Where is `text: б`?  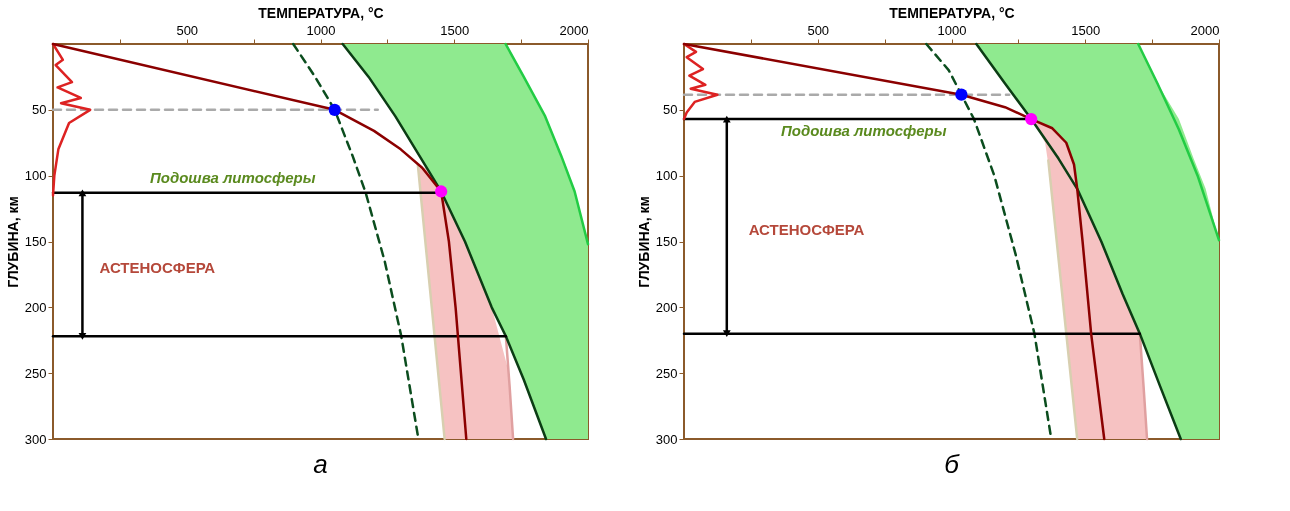 text: б is located at coordinates (952, 464).